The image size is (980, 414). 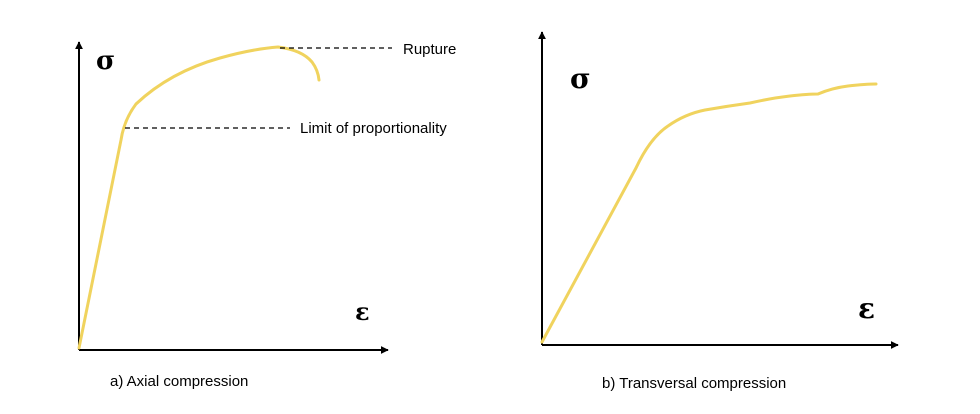 What do you see at coordinates (694, 383) in the screenshot?
I see `caption-b: b) Transversal compression` at bounding box center [694, 383].